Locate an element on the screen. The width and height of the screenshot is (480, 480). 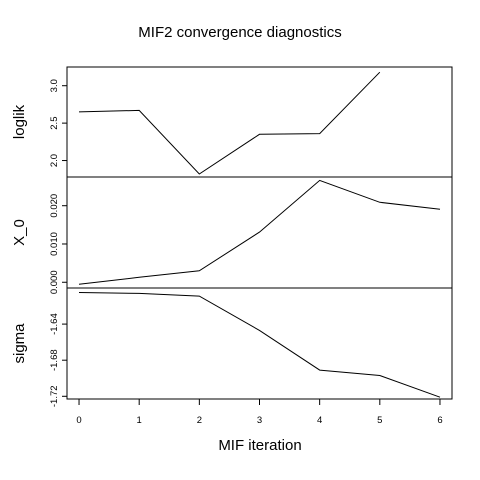
x-tick-label: 4 is located at coordinates (319, 420).